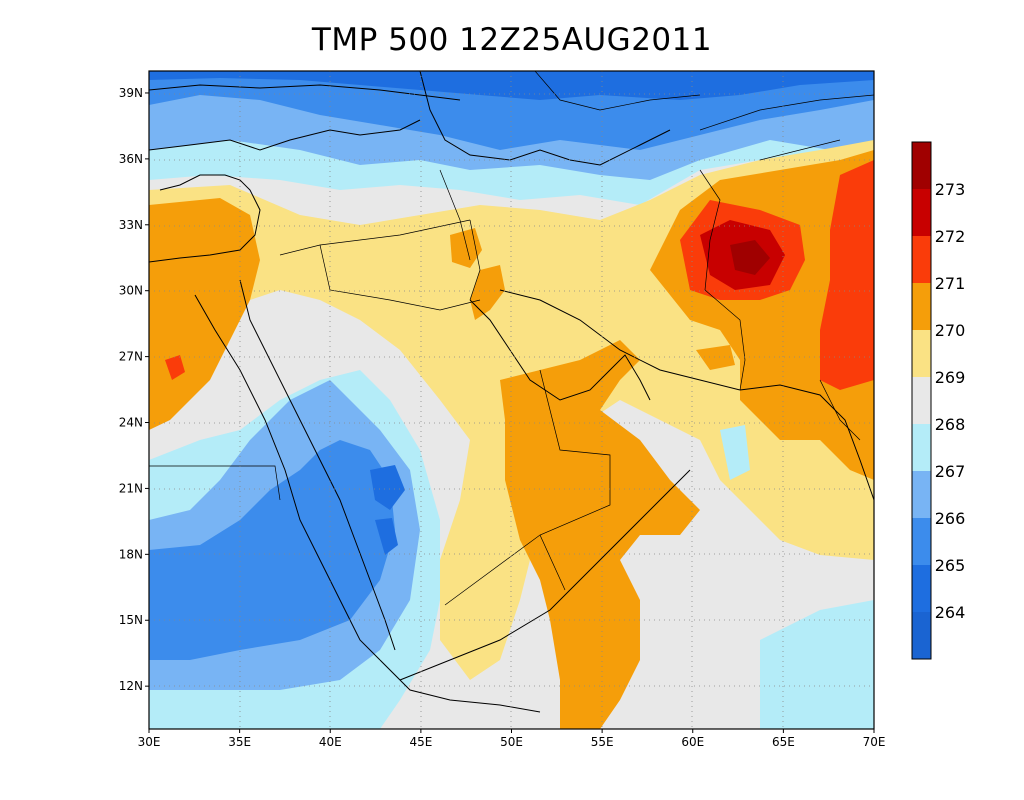 The height and width of the screenshot is (800, 1024). I want to click on lat-tick-label: 30N, so click(131, 291).